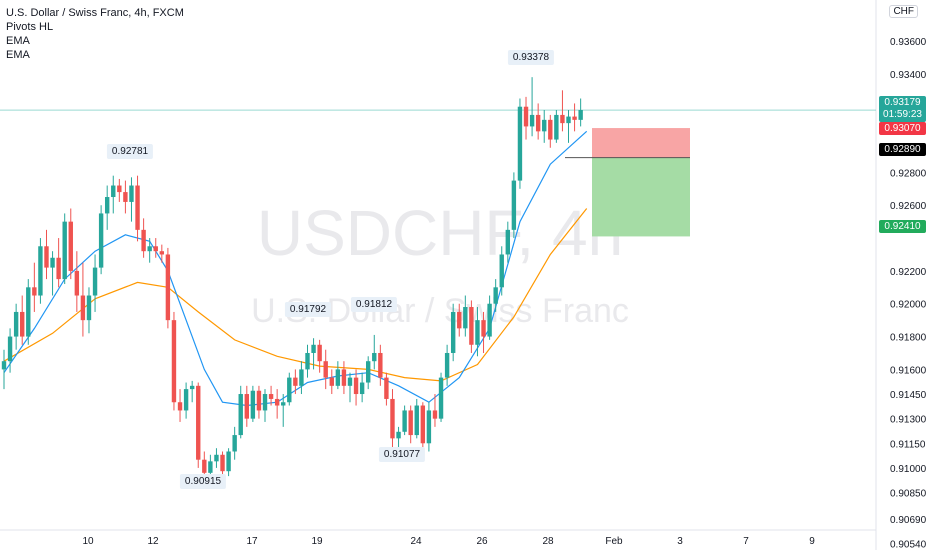  I want to click on indicator-pivots: Pivots HL, so click(30, 27).